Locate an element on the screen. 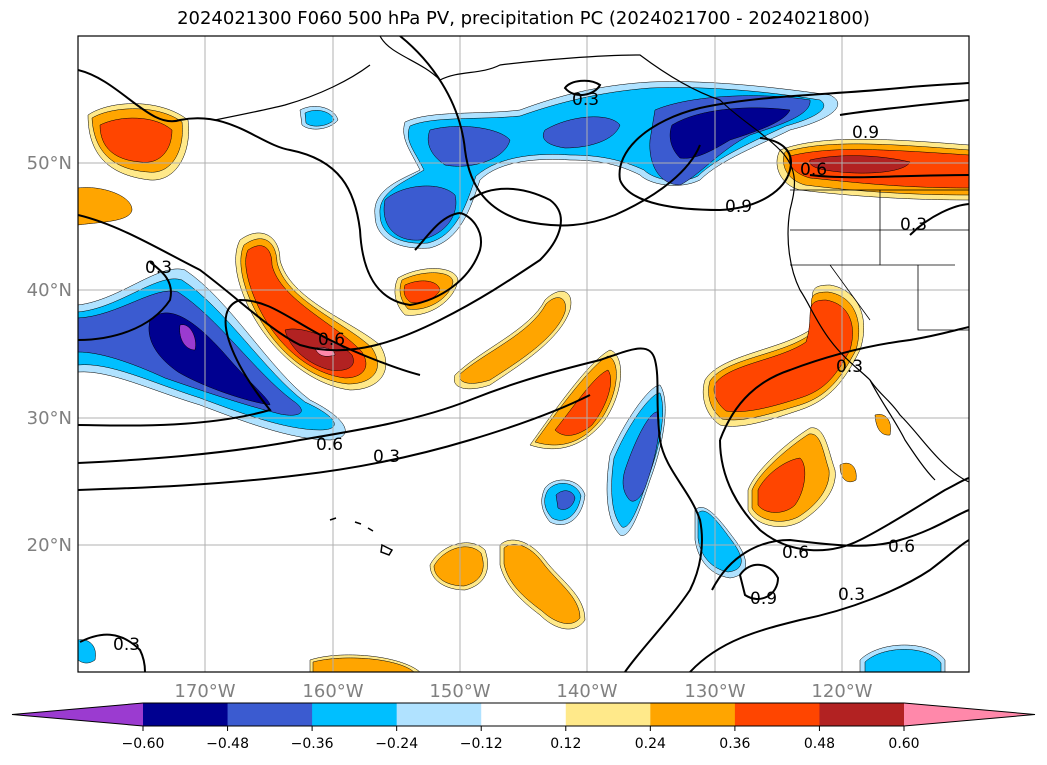 The width and height of the screenshot is (1047, 765). colorbar-extend-min is located at coordinates (77, 714).